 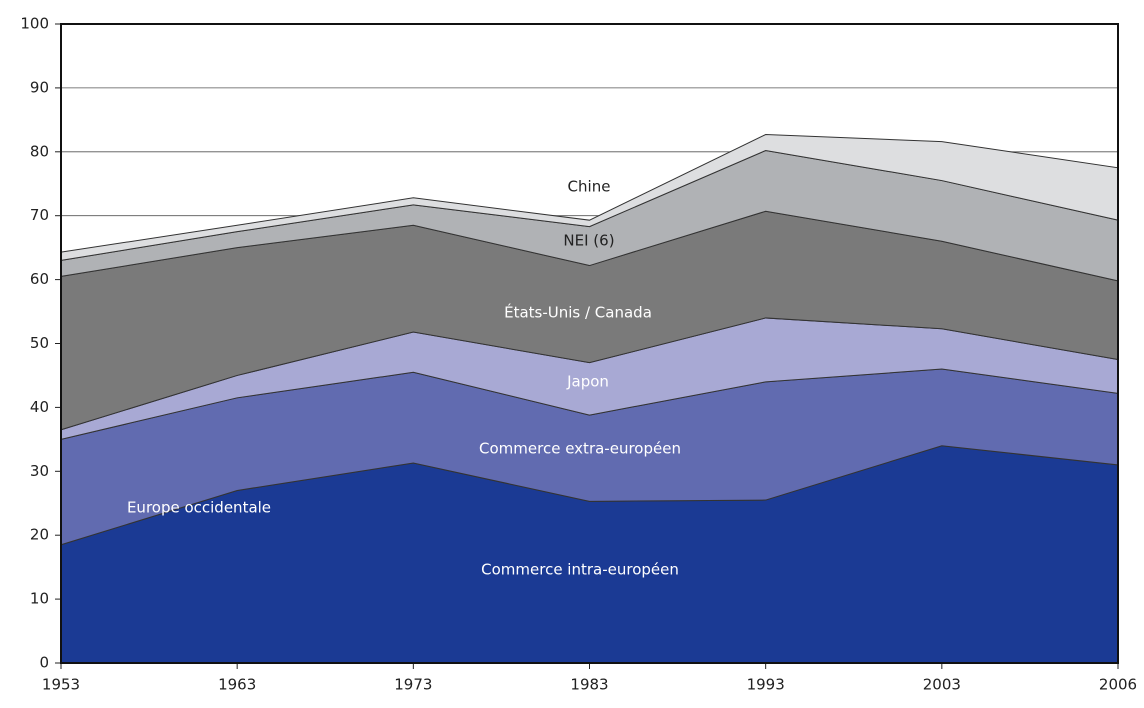 I want to click on x-tick-label: 1953, so click(x=61, y=685).